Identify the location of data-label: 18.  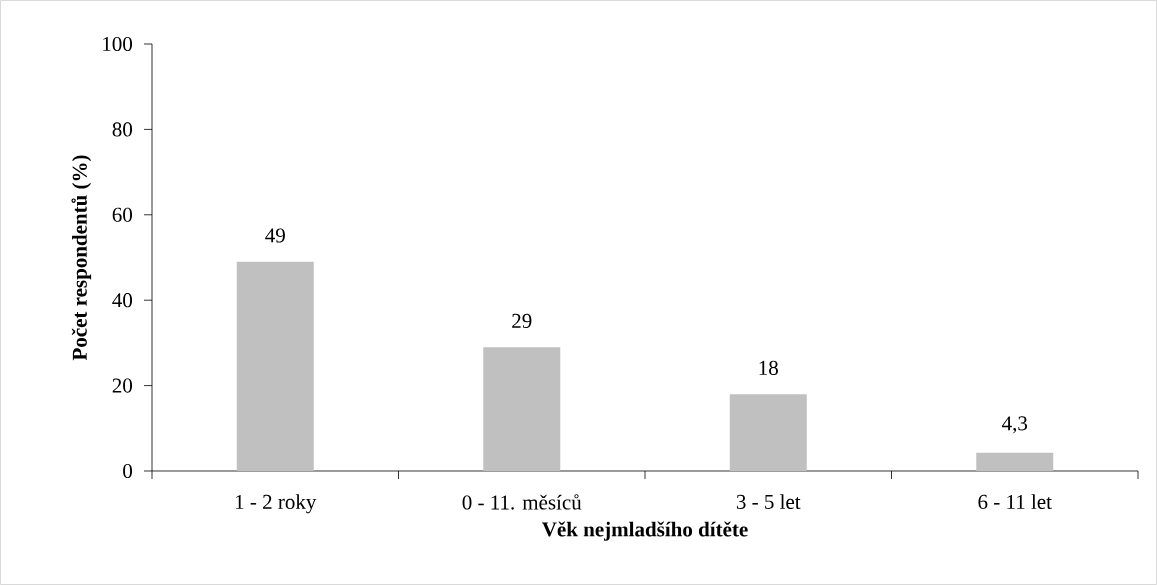
(768, 367).